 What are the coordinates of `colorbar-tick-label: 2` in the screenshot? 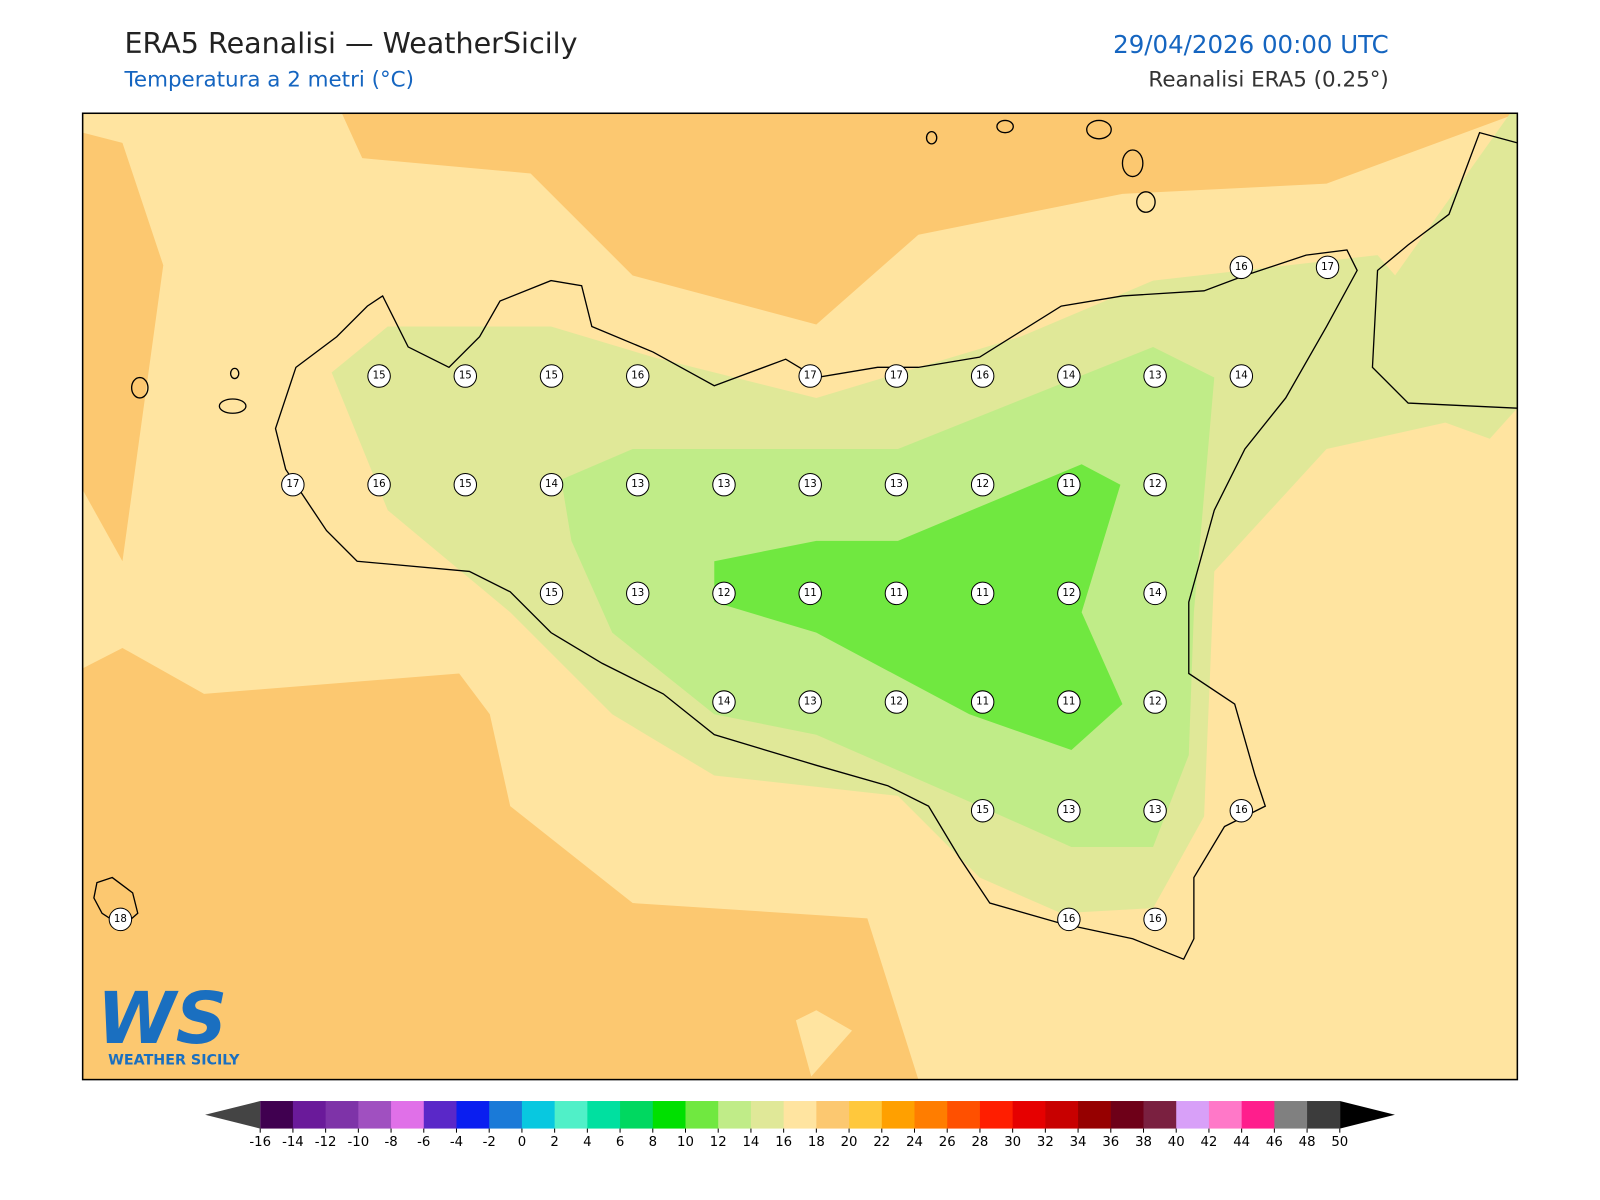 It's located at (554, 1142).